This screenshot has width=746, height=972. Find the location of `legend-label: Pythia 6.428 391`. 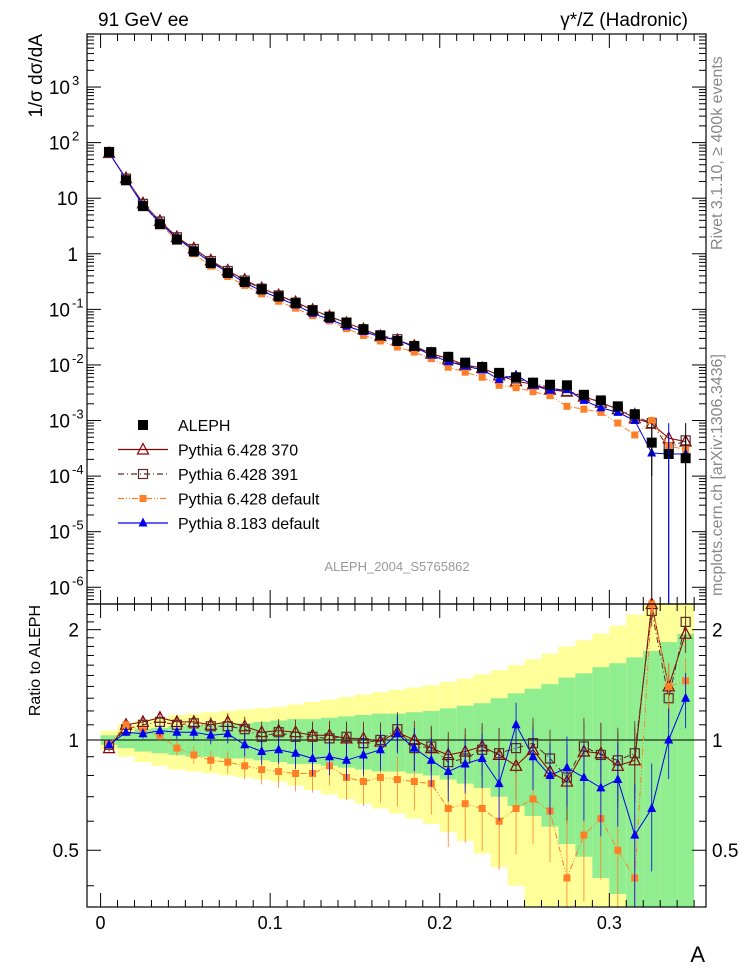

legend-label: Pythia 6.428 391 is located at coordinates (238, 475).